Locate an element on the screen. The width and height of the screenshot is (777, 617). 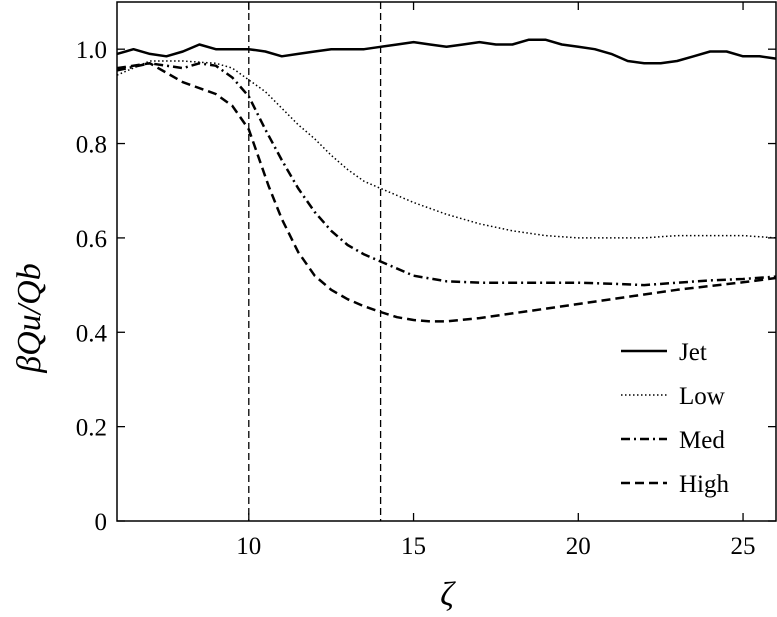
legend-label-low: Low is located at coordinates (702, 396).